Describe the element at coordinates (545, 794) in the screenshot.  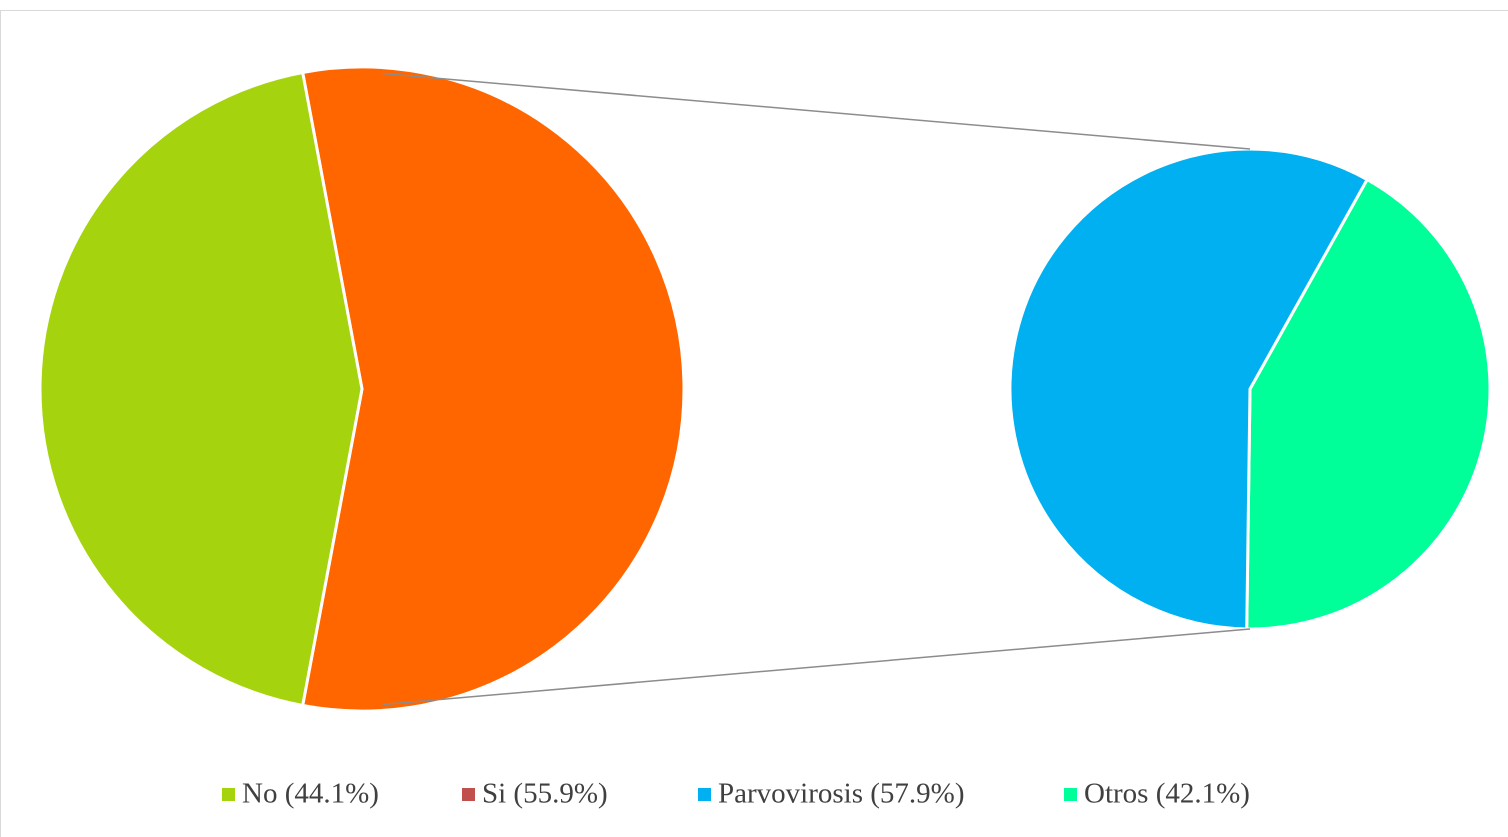
I see `legend-label: Si (55.9%)` at that location.